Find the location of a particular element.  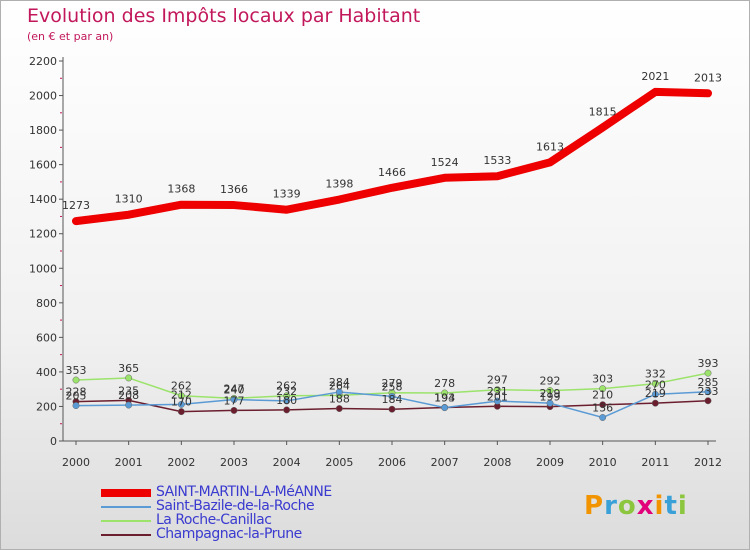

y-tick-label: 2000 is located at coordinates (43, 96).